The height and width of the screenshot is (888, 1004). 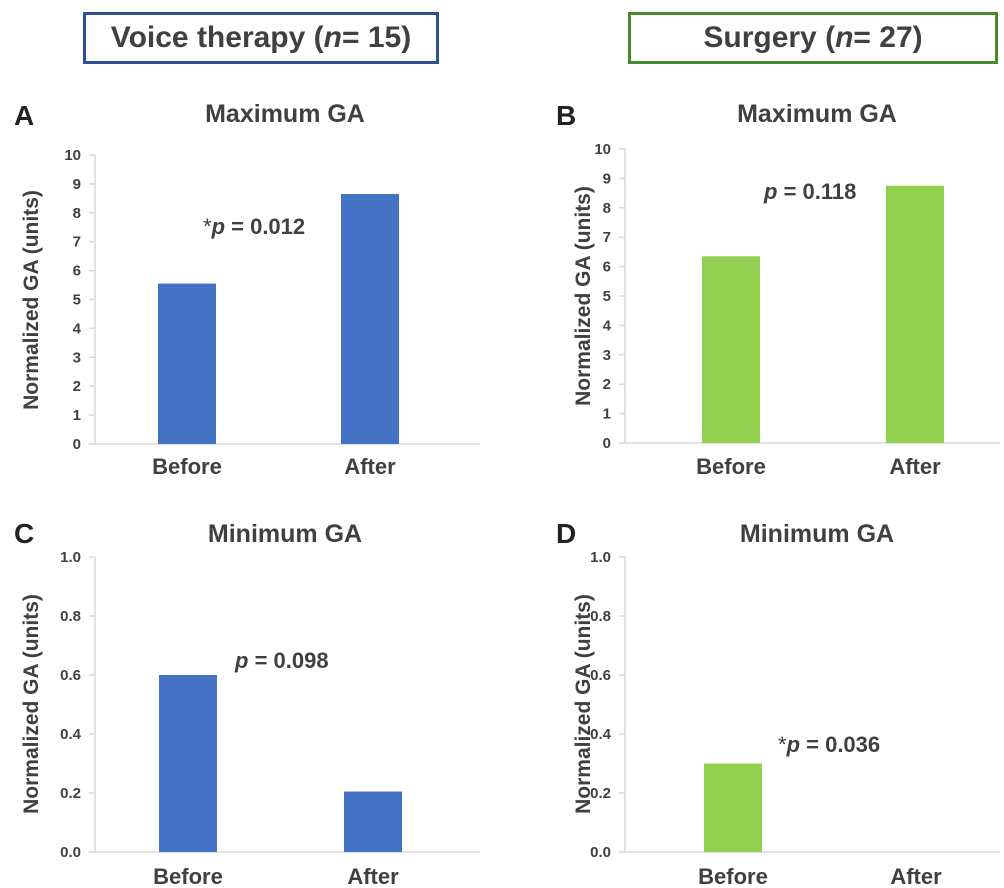 I want to click on panel-letter: B, so click(x=566, y=115).